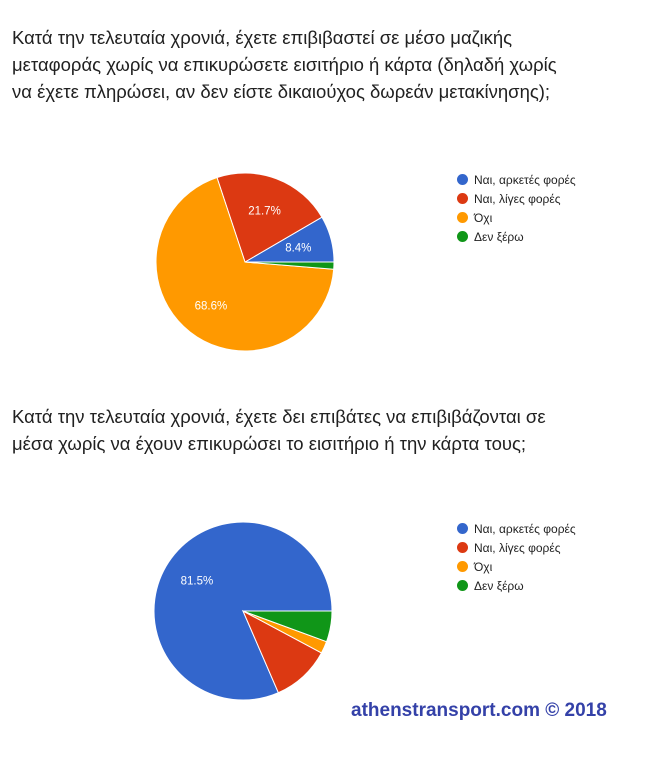  I want to click on copyright-credit: athenstransport.com © 2018, so click(479, 710).